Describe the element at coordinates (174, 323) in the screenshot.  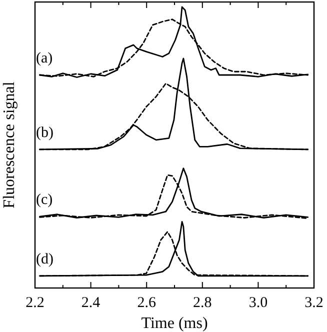
I see `x-axis-title: Time (ms)` at that location.